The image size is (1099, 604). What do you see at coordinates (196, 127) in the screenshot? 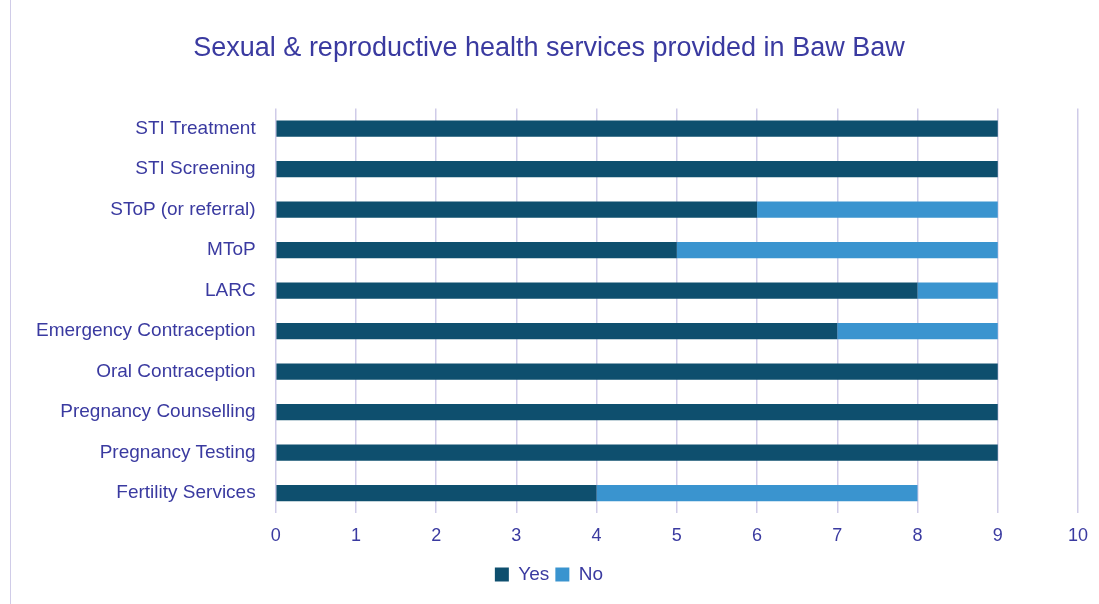
I see `y-tick-label: STI Treatment` at bounding box center [196, 127].